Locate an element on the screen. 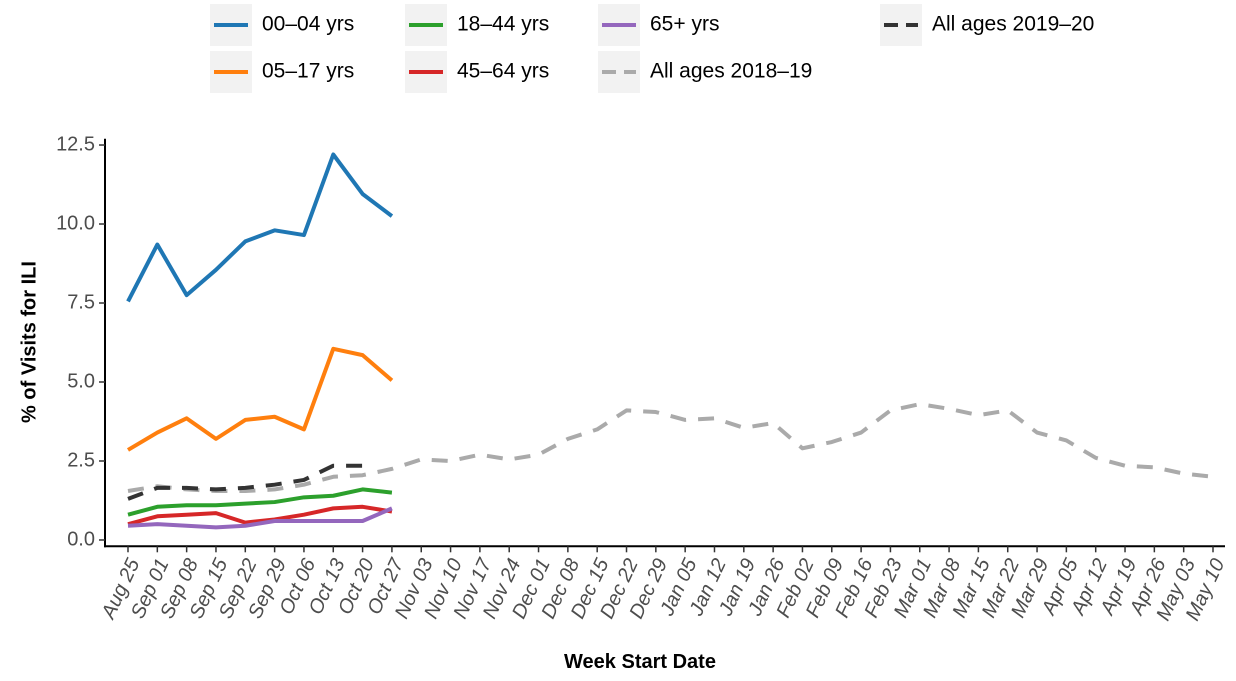  legend-label: All ages 2019‒20 is located at coordinates (1013, 24).